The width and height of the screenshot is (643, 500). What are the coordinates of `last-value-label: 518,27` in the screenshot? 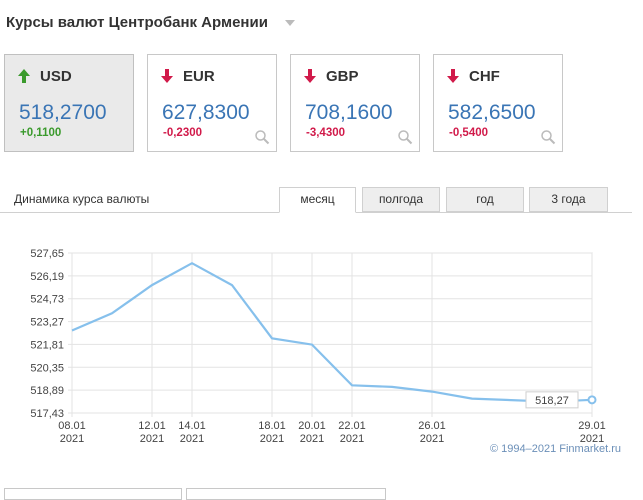 It's located at (552, 401).